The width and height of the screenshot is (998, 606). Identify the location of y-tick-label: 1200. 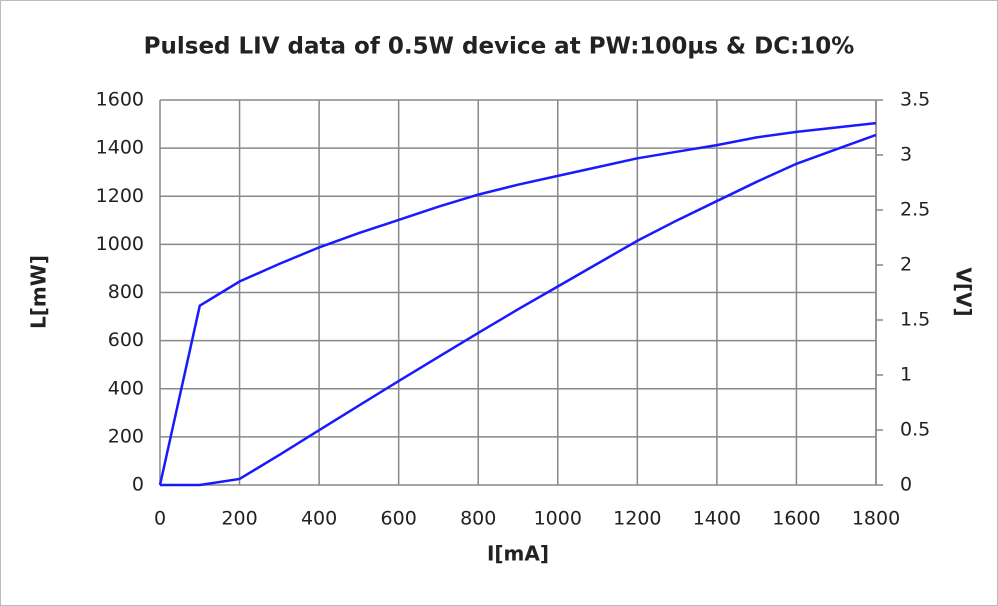
(120, 196).